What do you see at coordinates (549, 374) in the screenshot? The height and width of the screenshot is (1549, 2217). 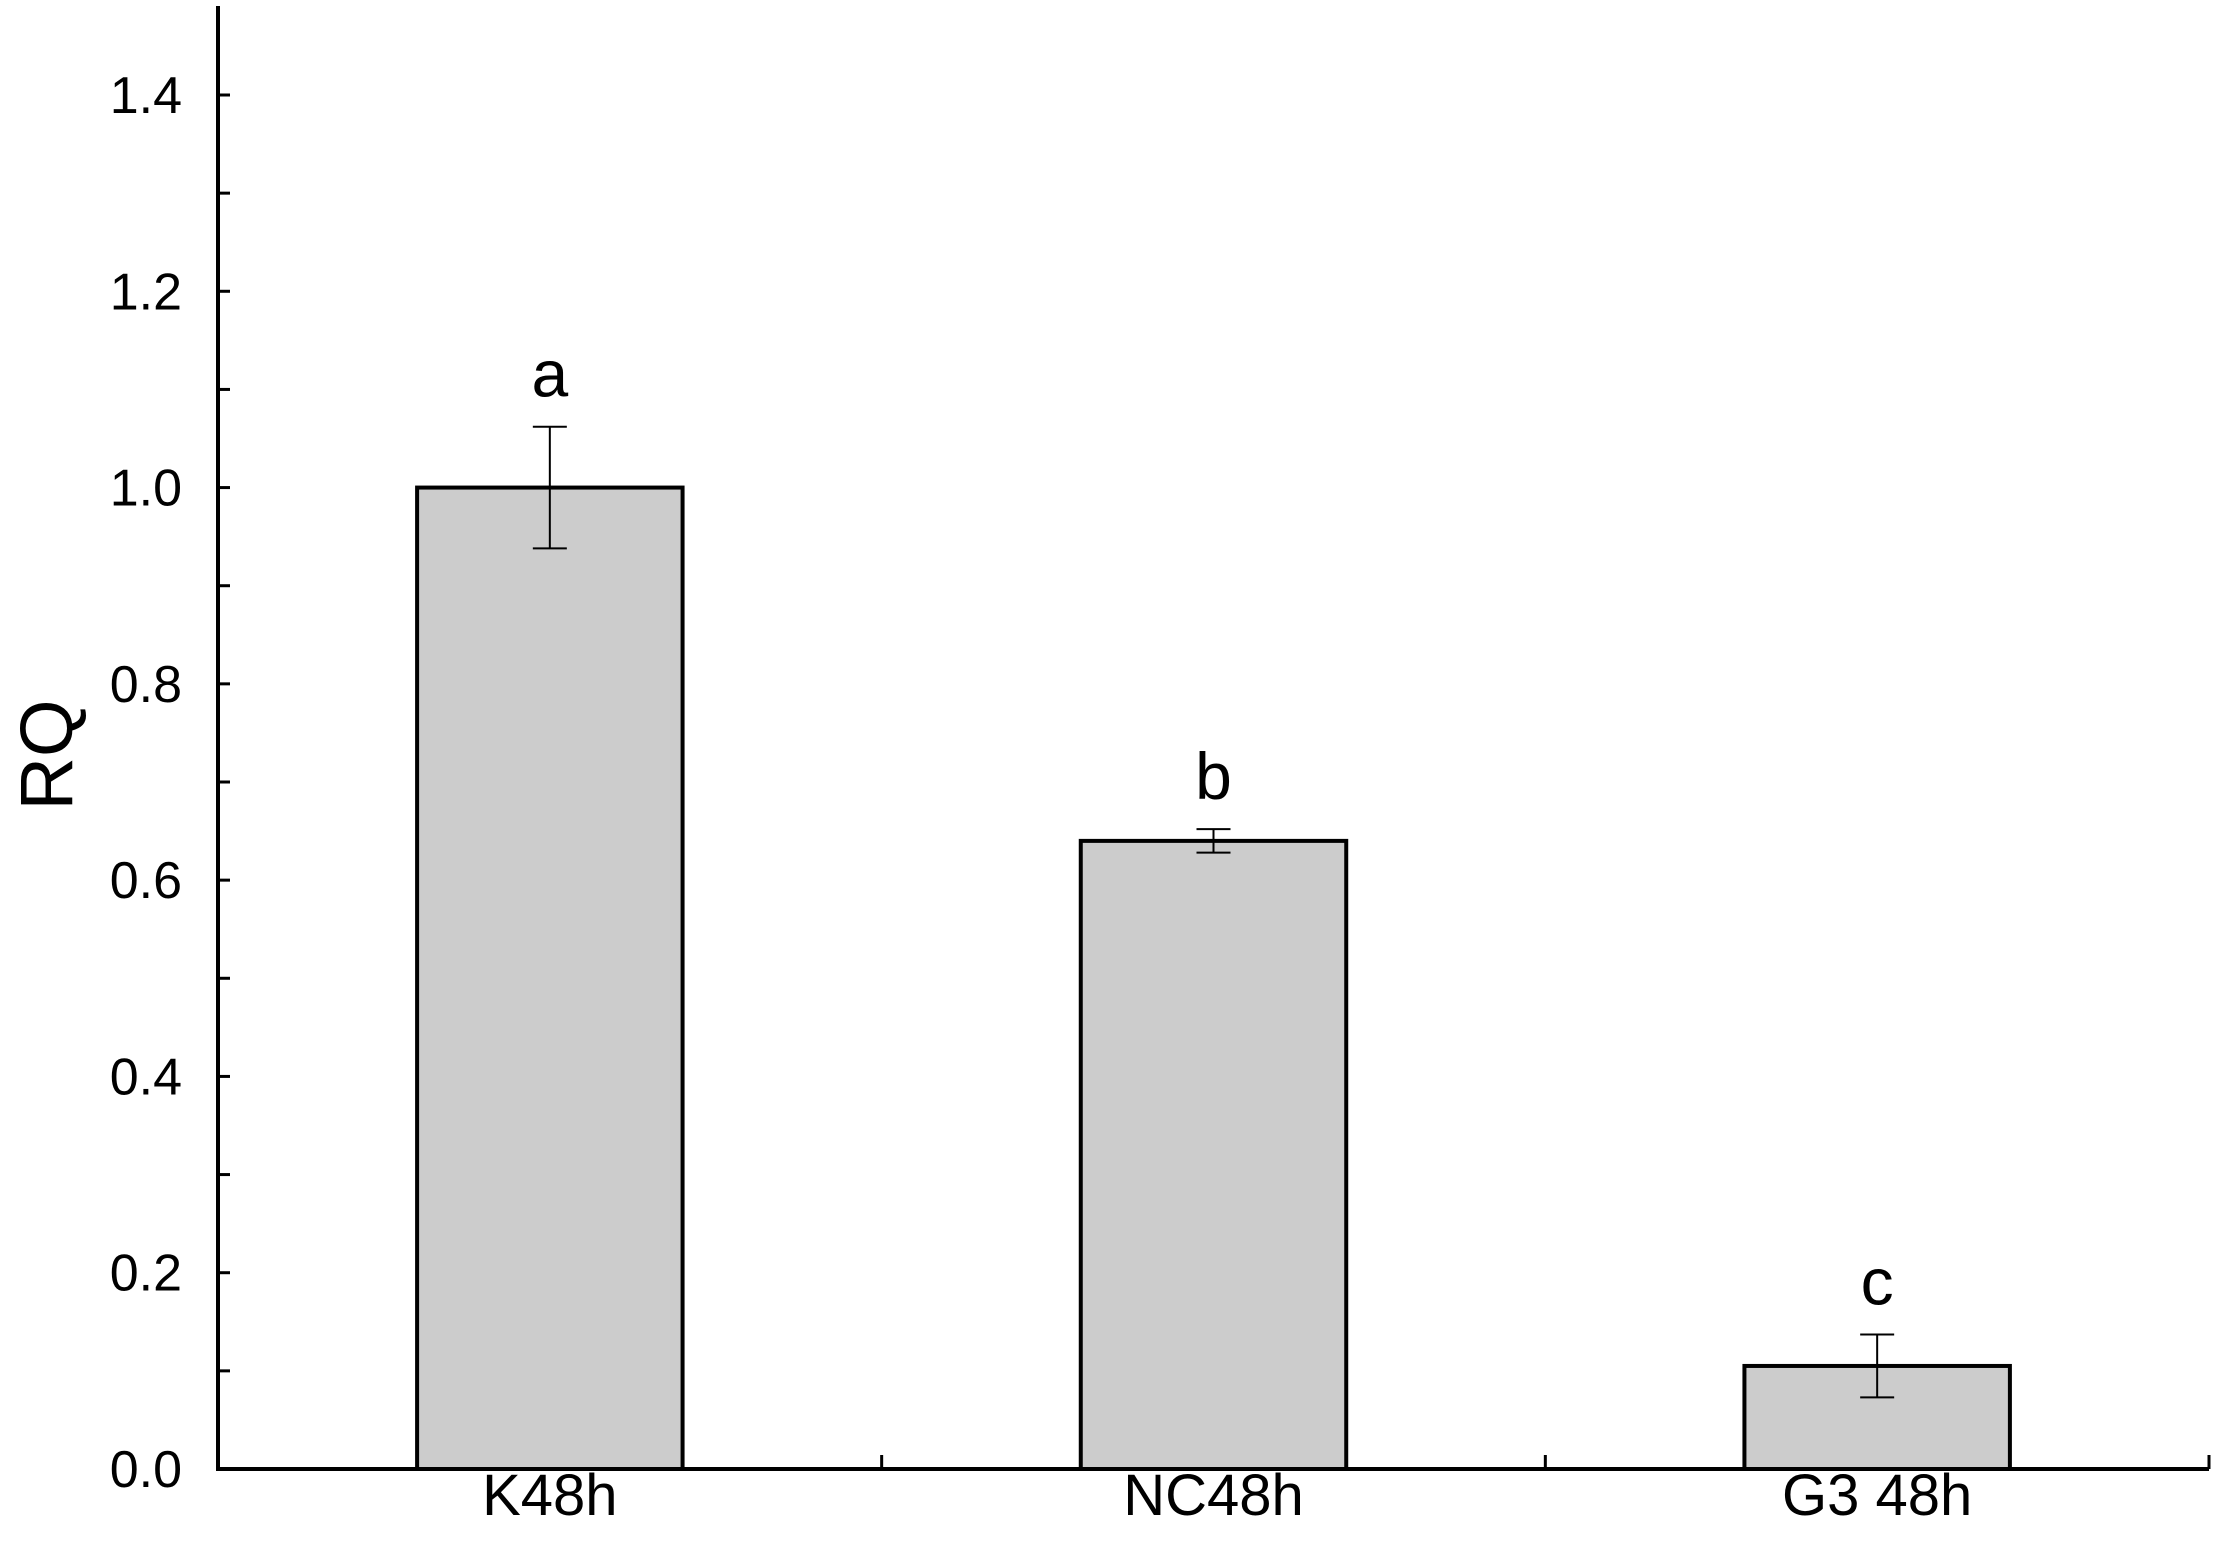 I see `significance-label: a` at bounding box center [549, 374].